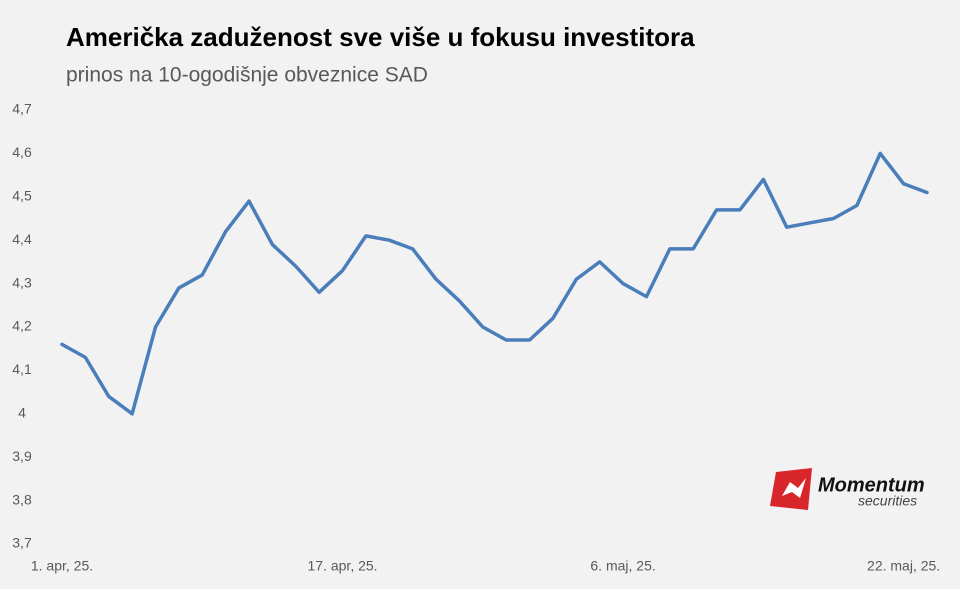 This screenshot has height=589, width=960. I want to click on y-tick-label: 4,7, so click(22, 109).